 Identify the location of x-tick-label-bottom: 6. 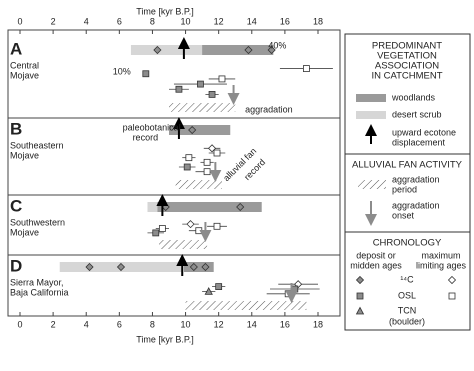
(119, 324).